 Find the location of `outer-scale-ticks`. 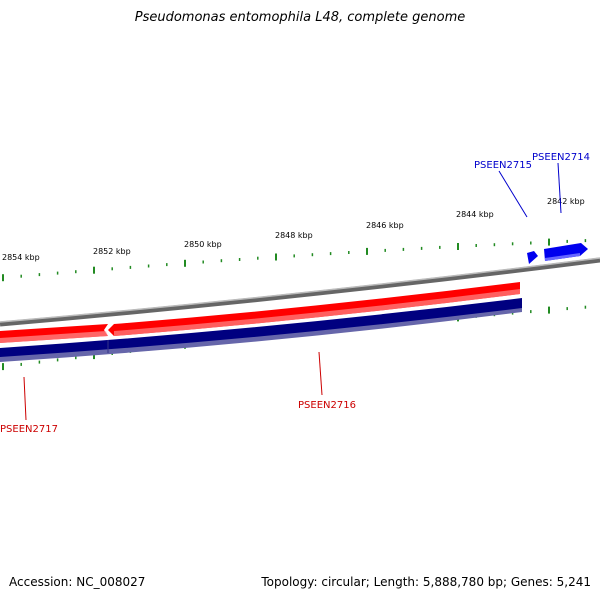

outer-scale-ticks is located at coordinates (294, 260).